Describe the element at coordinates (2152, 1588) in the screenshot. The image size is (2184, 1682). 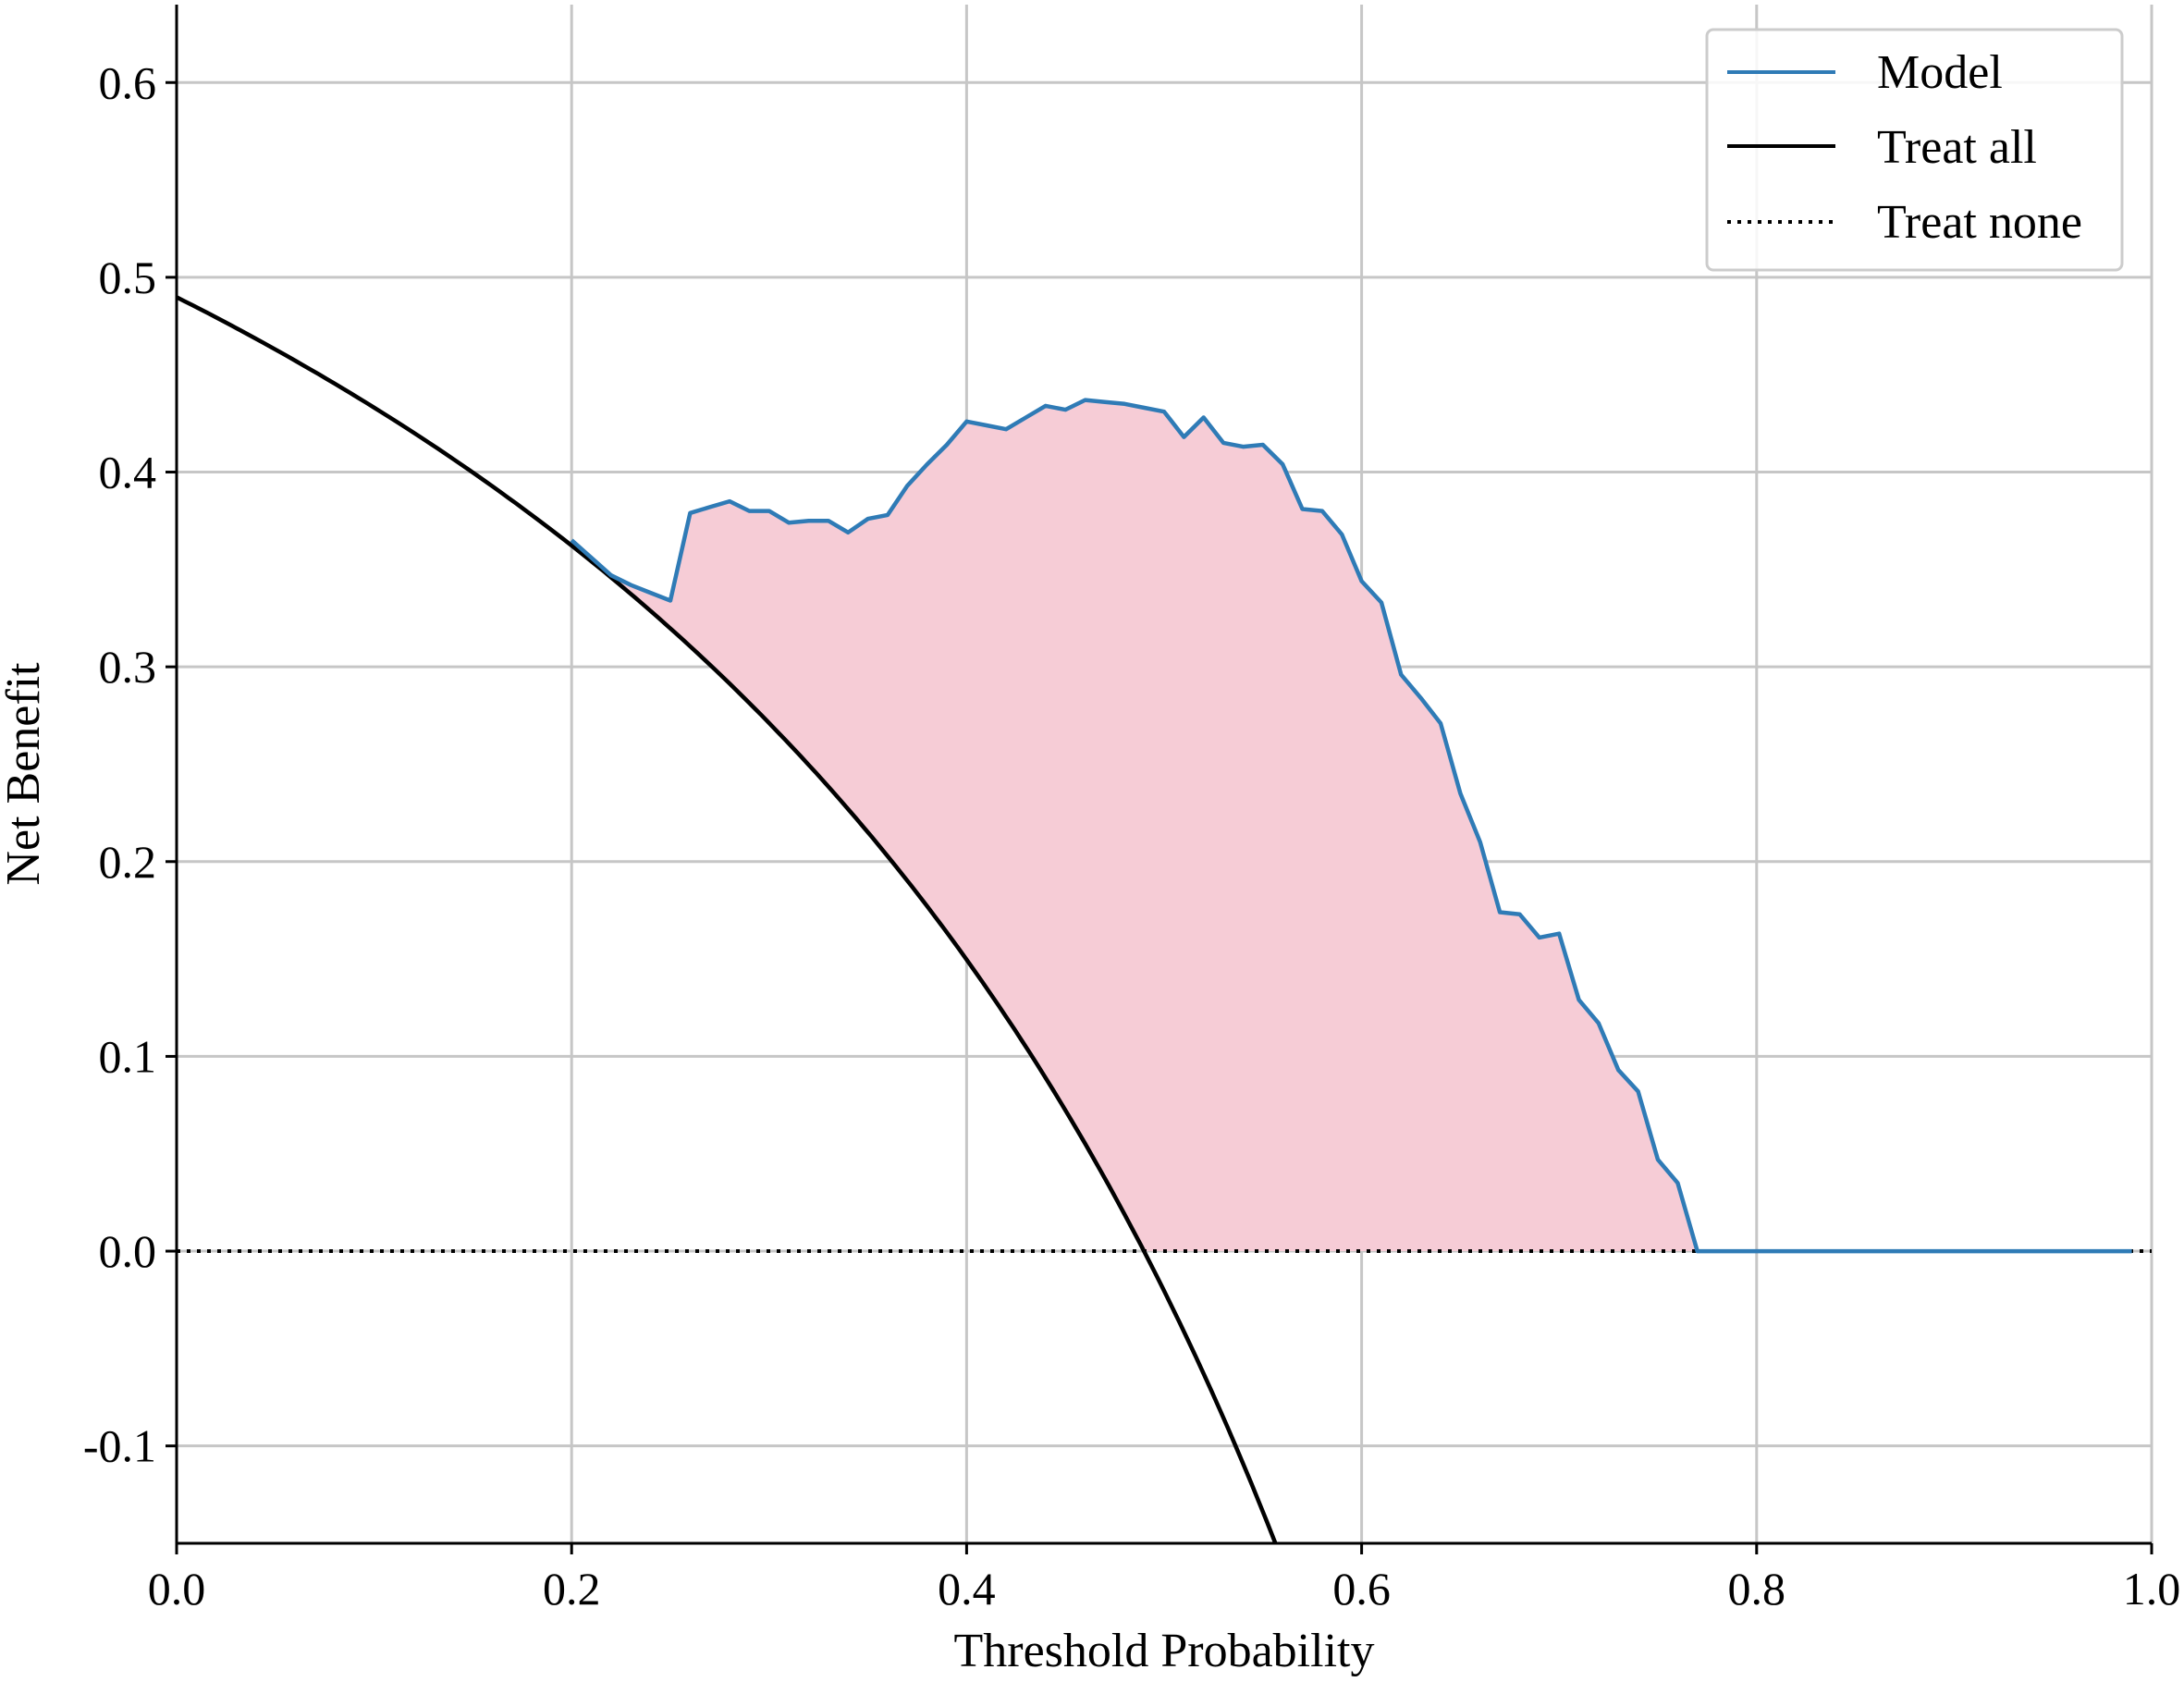
I see `x-tick-label: 1.0` at that location.